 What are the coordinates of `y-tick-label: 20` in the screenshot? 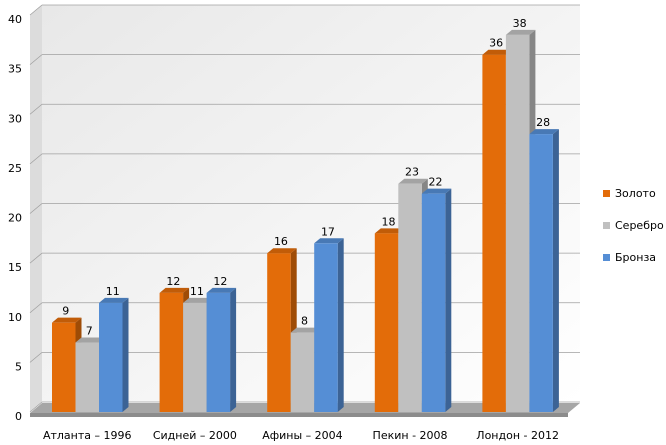 It's located at (15, 218).